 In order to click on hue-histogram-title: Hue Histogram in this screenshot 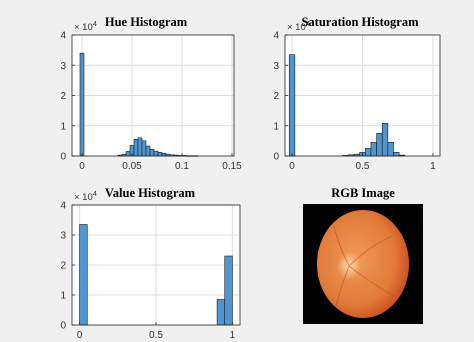, I will do `click(146, 22)`.